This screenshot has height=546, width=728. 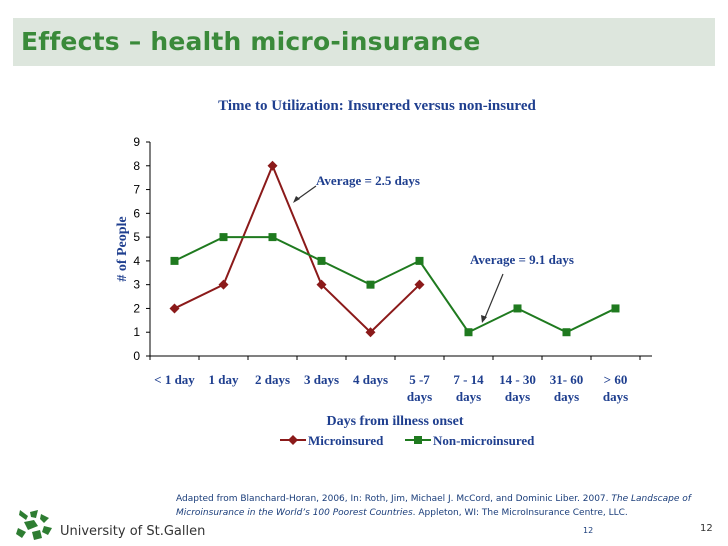 I want to click on y-tick-label: 4, so click(x=136, y=261).